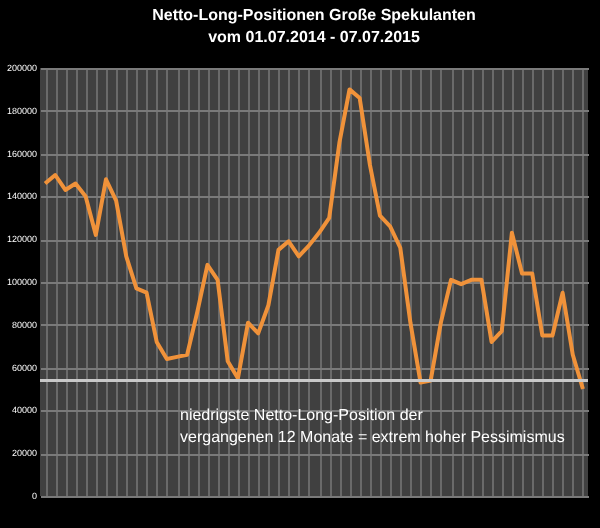 This screenshot has width=600, height=528. Describe the element at coordinates (314, 15) in the screenshot. I see `chart-title: Netto-Long-Positionen Große Spekulanten` at that location.